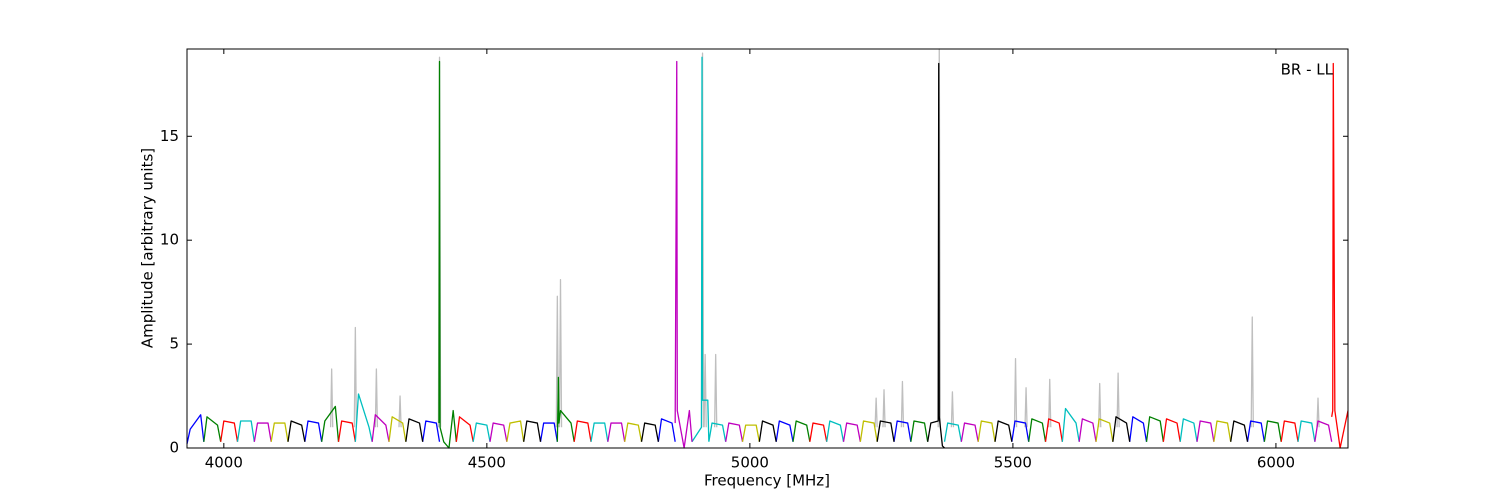  What do you see at coordinates (487, 463) in the screenshot?
I see `x-tick-label: 4500` at bounding box center [487, 463].